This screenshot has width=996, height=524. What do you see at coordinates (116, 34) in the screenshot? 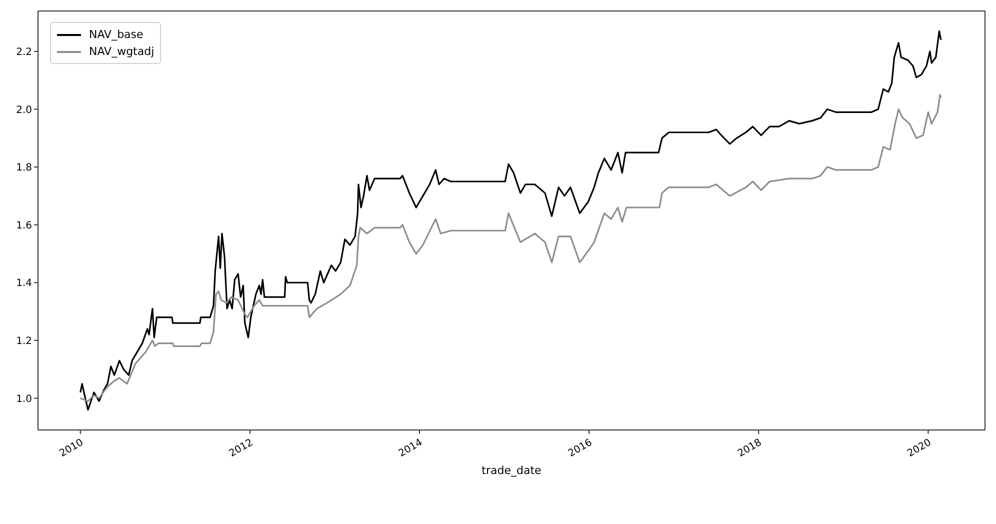
I see `legend-label: NAV_base` at bounding box center [116, 34].